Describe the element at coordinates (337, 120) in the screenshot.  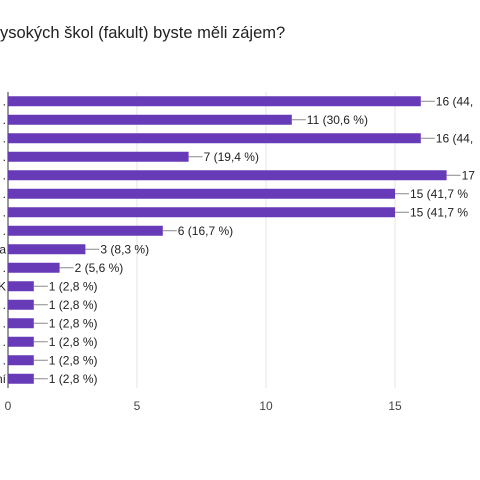
I see `data-label: 11 (30,6 %)` at that location.